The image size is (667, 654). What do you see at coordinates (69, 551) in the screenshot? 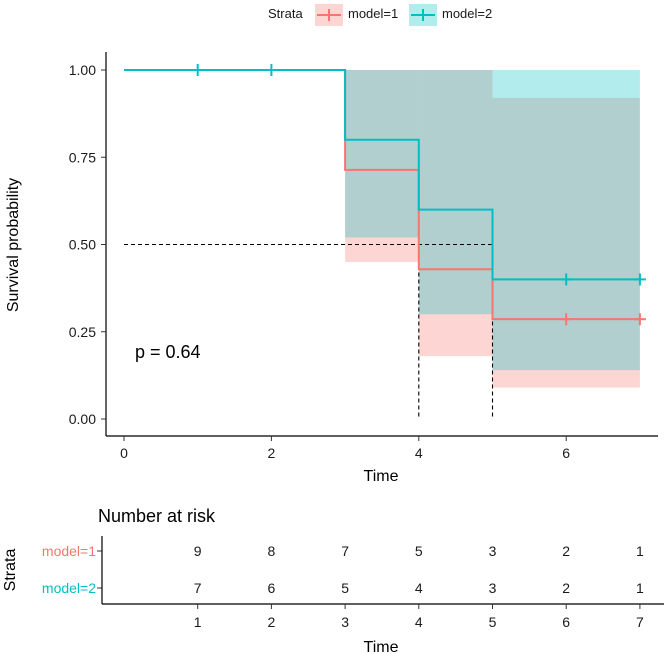
I see `risk-row-label: model=1` at bounding box center [69, 551].